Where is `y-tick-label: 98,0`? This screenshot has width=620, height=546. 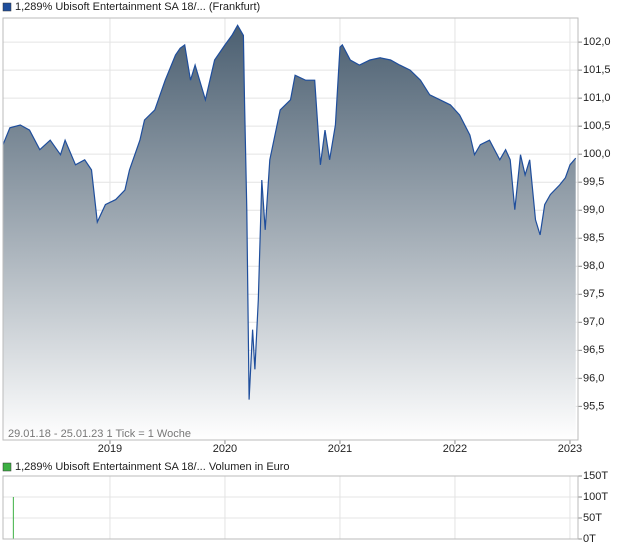
y-tick-label: 98,0 is located at coordinates (593, 266).